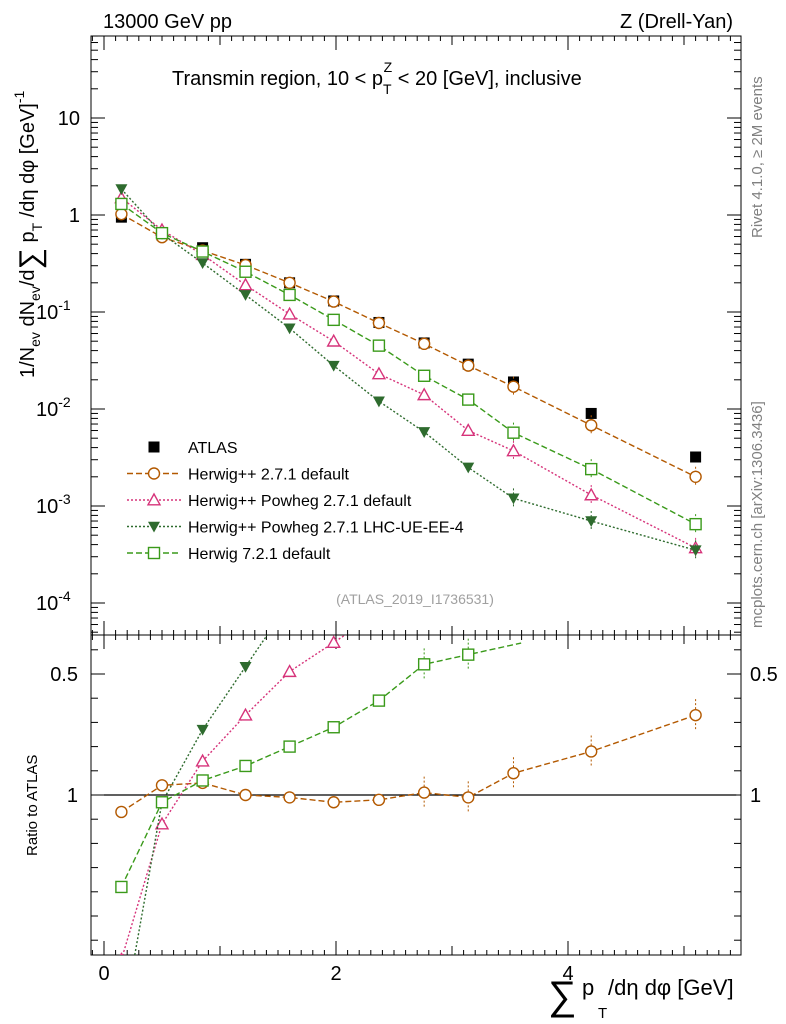 This screenshot has height=1024, width=786. What do you see at coordinates (757, 514) in the screenshot?
I see `mcplots-label: mcplots.cern.ch [arXiv:1306.3436]` at bounding box center [757, 514].